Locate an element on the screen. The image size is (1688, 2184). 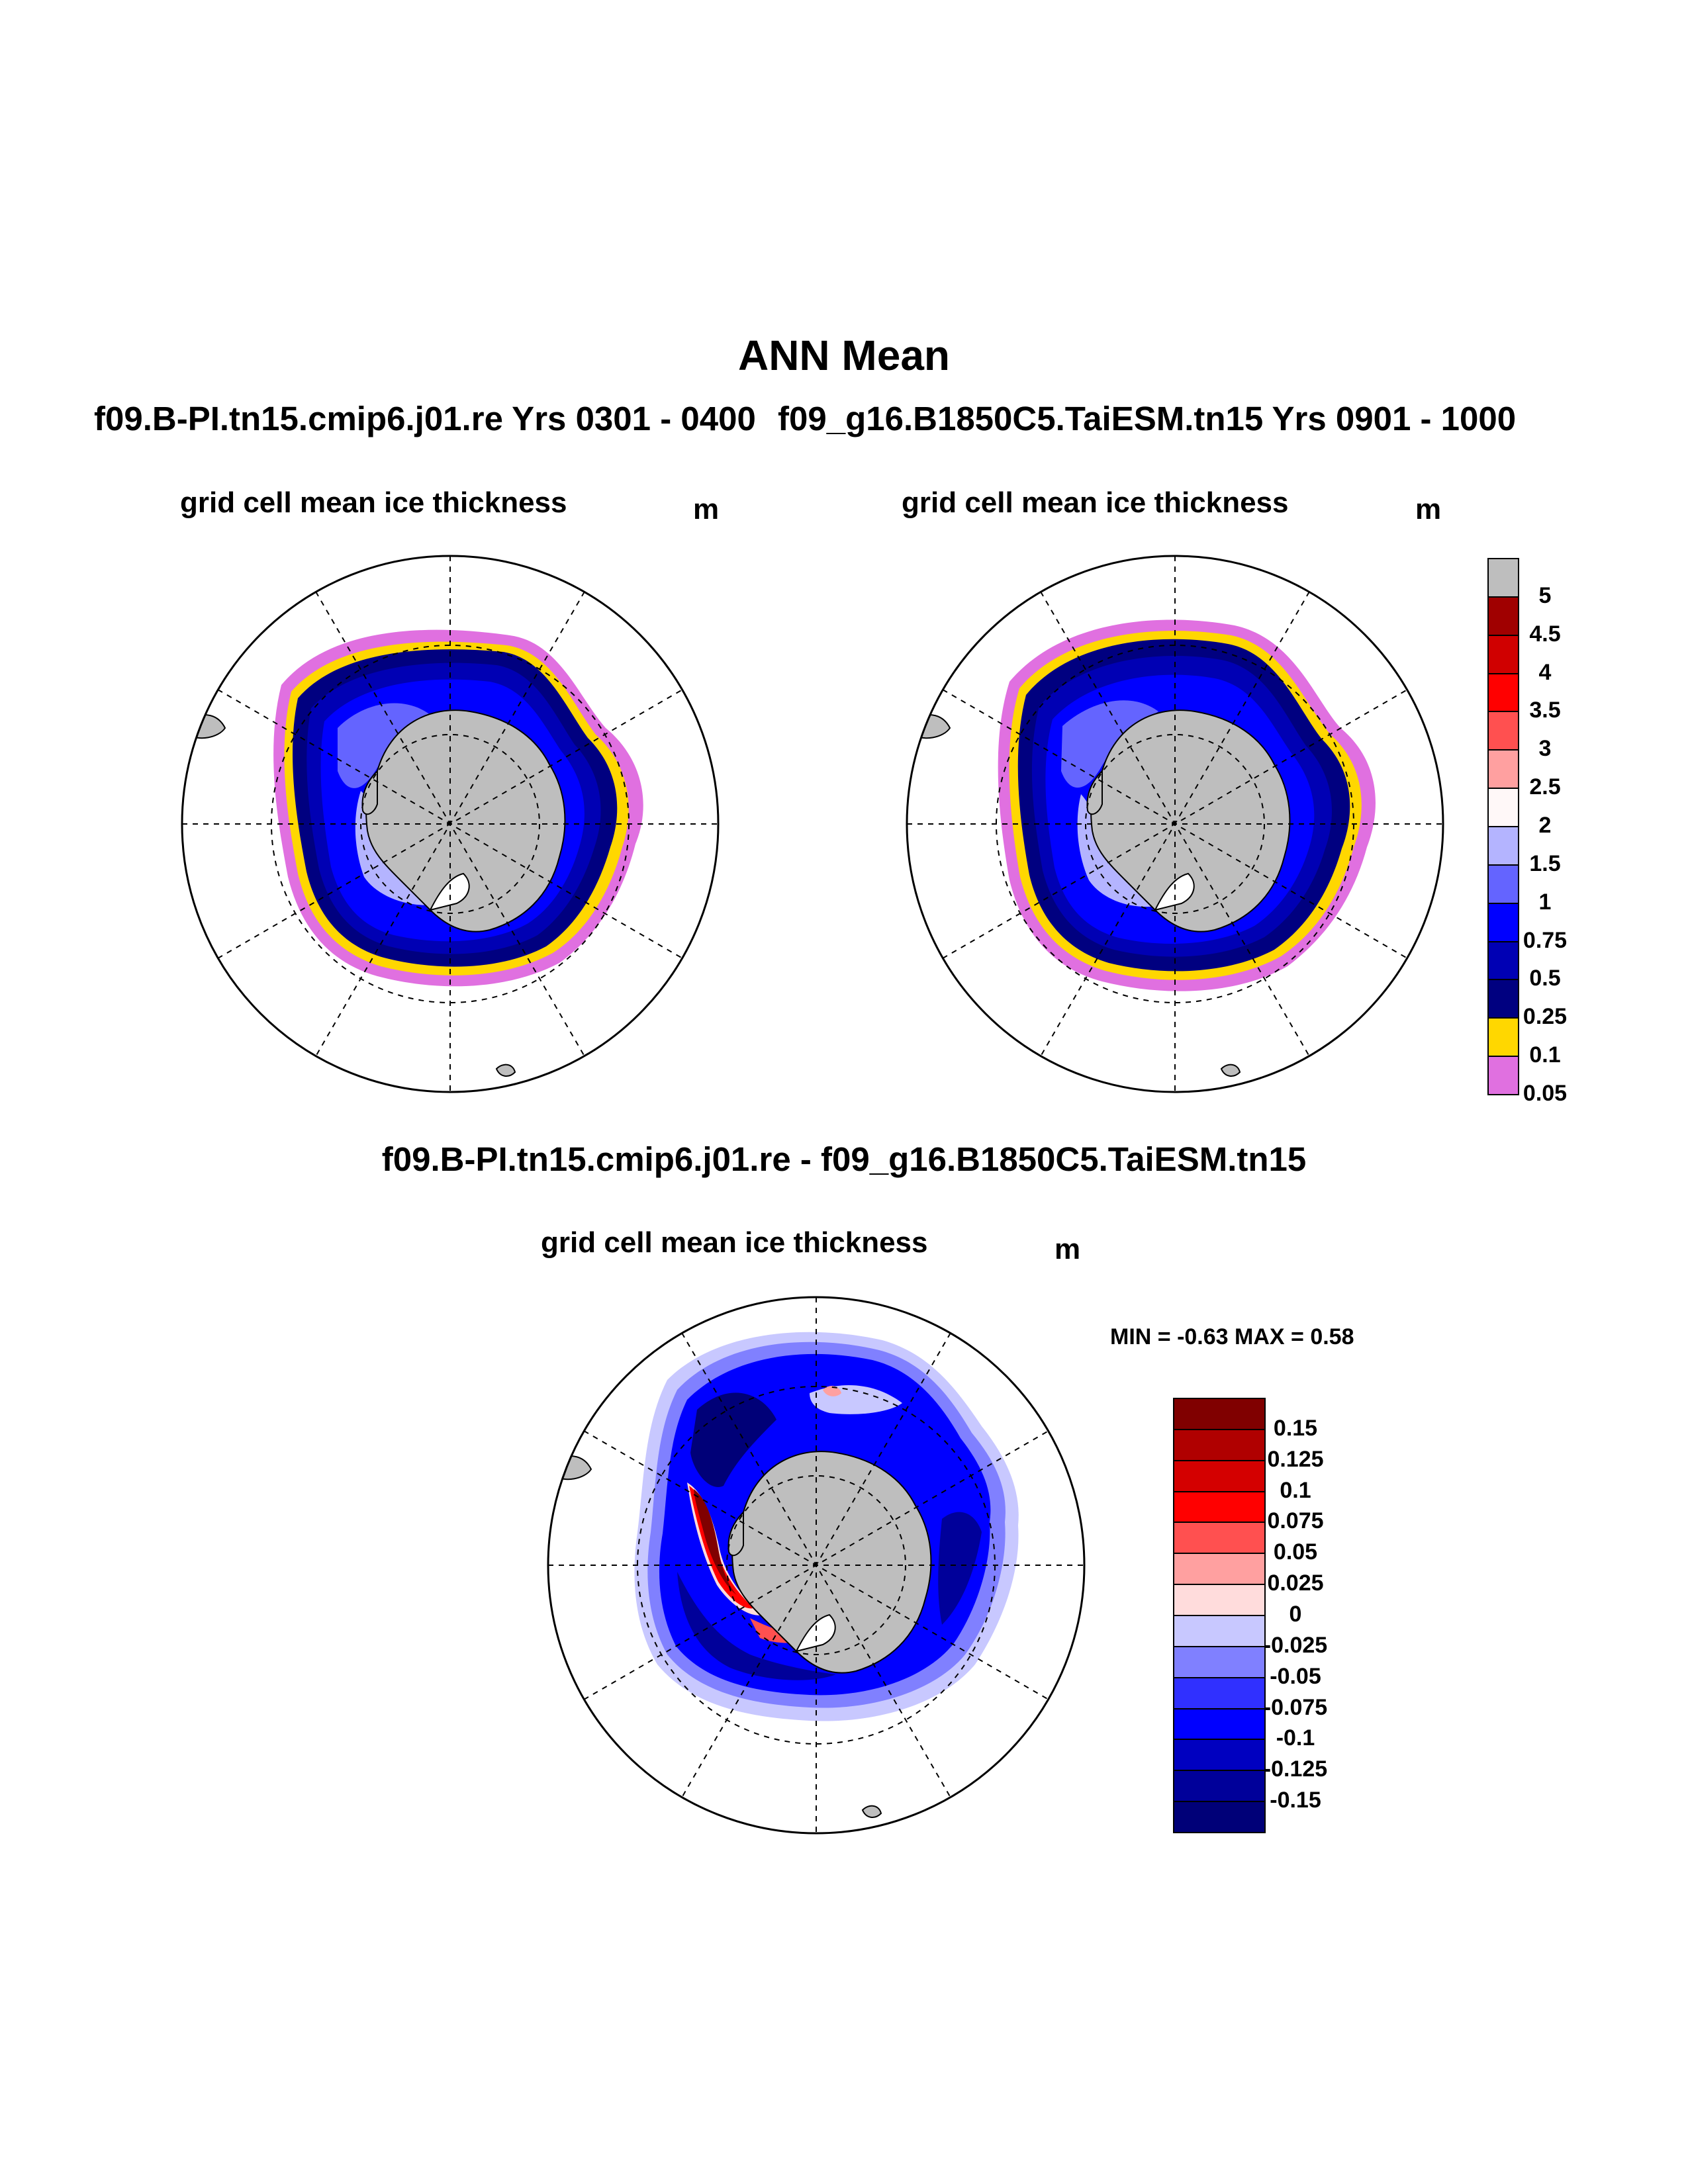
panel-1-map is located at coordinates (450, 824).